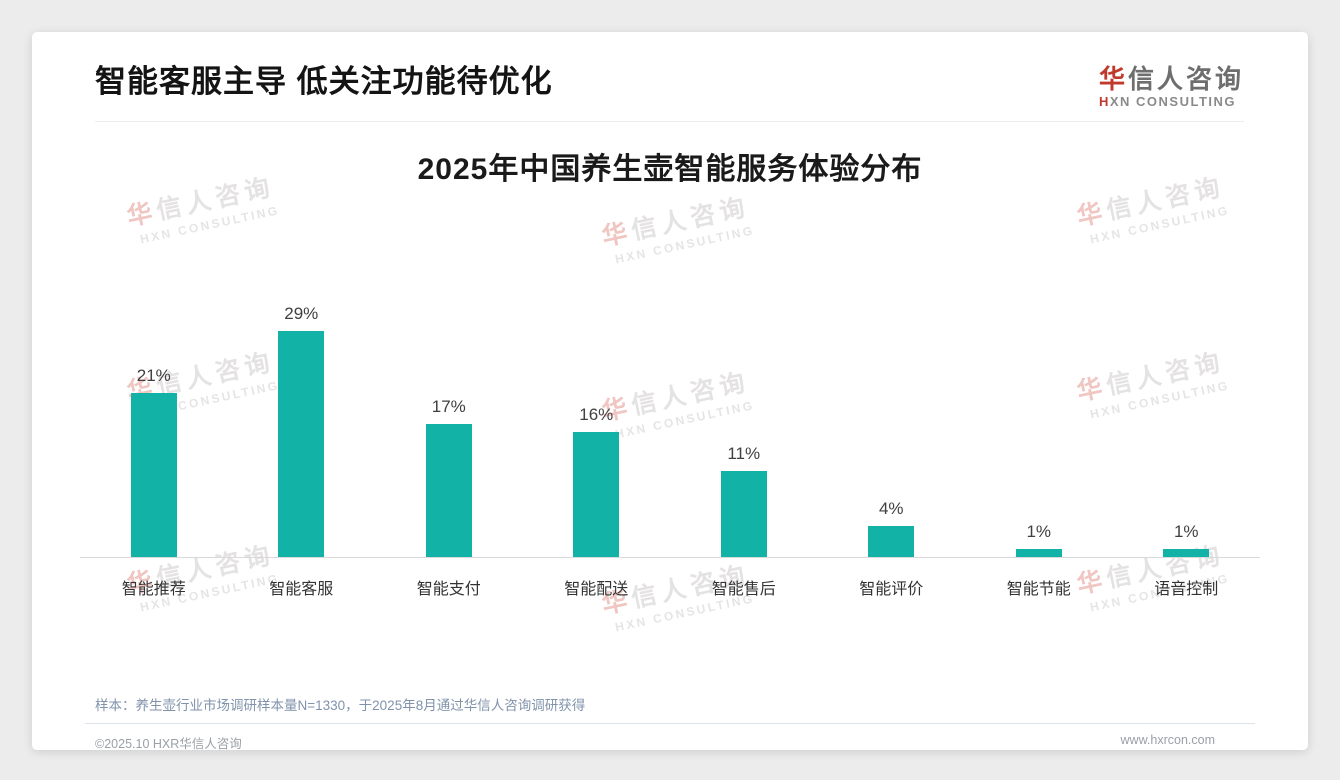 The image size is (1340, 780). Describe the element at coordinates (448, 589) in the screenshot. I see `category-label: 智能支付` at that location.